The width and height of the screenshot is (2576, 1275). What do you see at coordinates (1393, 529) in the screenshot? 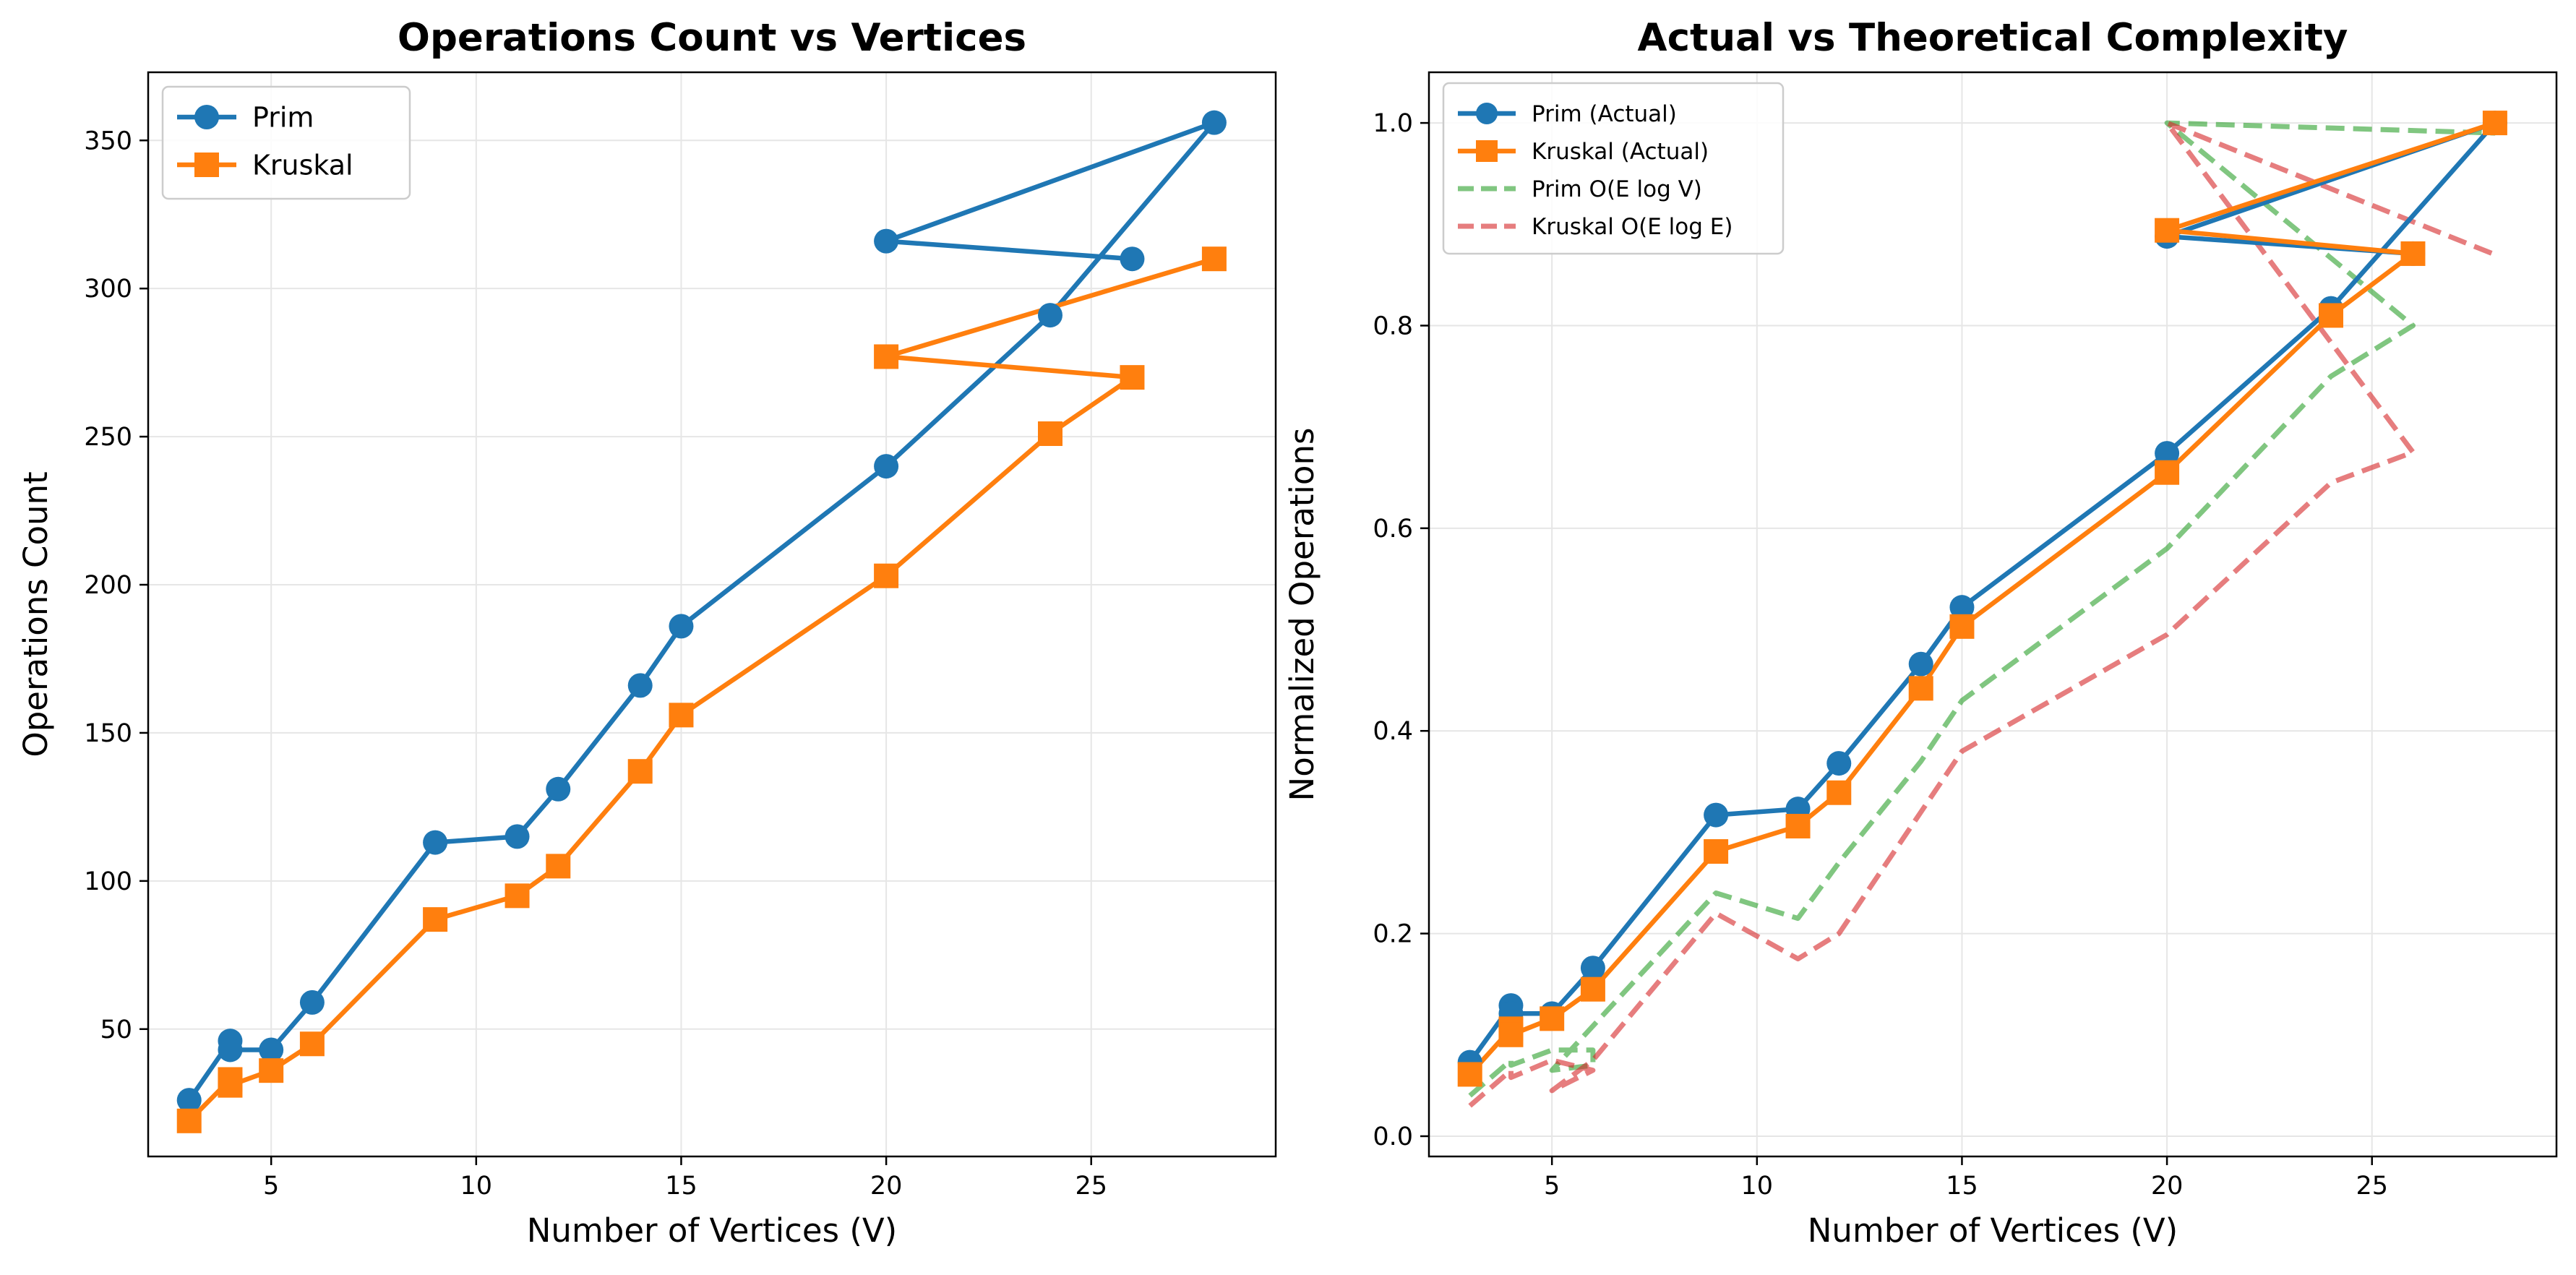
I see `y-tick-label: 0.6` at bounding box center [1393, 529].